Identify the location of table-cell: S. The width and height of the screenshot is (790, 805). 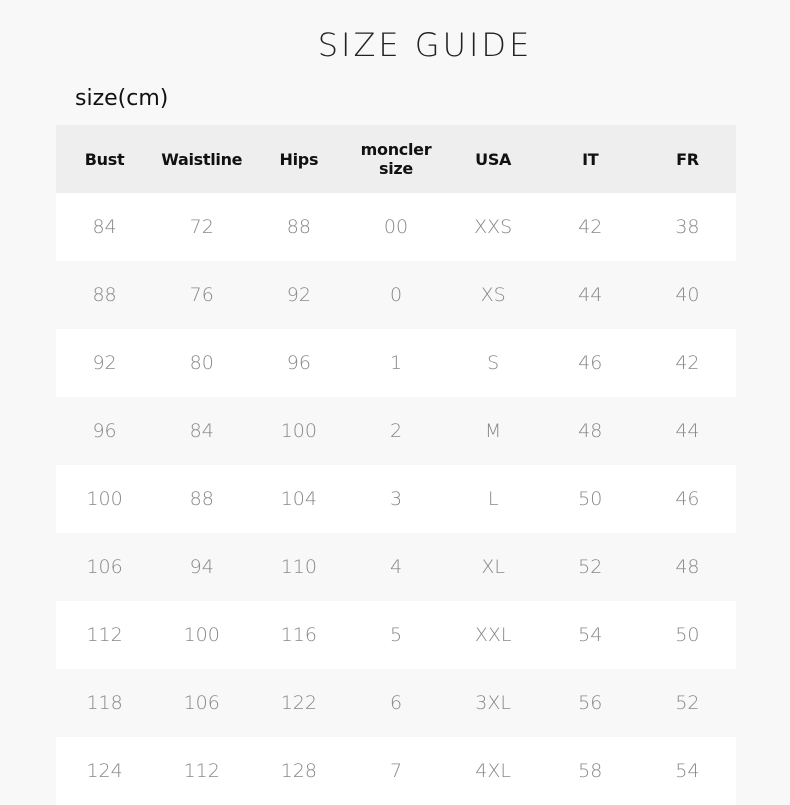
(493, 363).